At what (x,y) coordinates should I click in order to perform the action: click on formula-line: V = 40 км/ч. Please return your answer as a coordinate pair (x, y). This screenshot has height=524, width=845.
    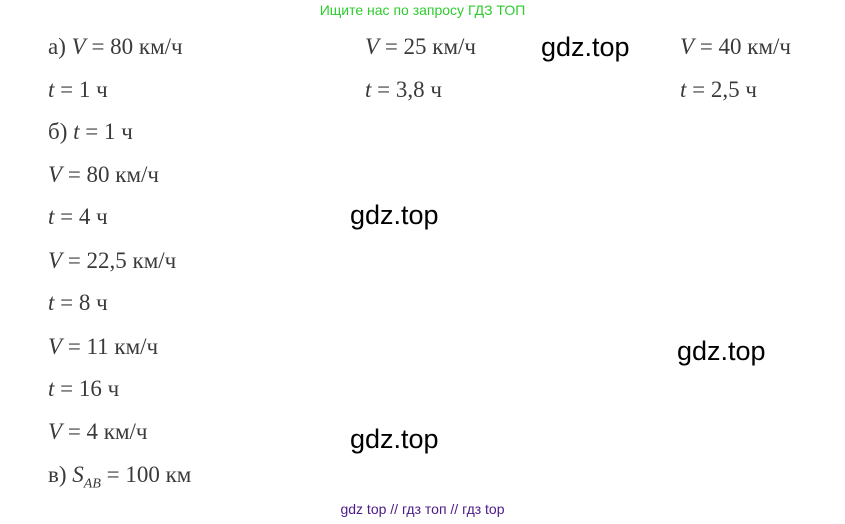
    Looking at the image, I should click on (735, 47).